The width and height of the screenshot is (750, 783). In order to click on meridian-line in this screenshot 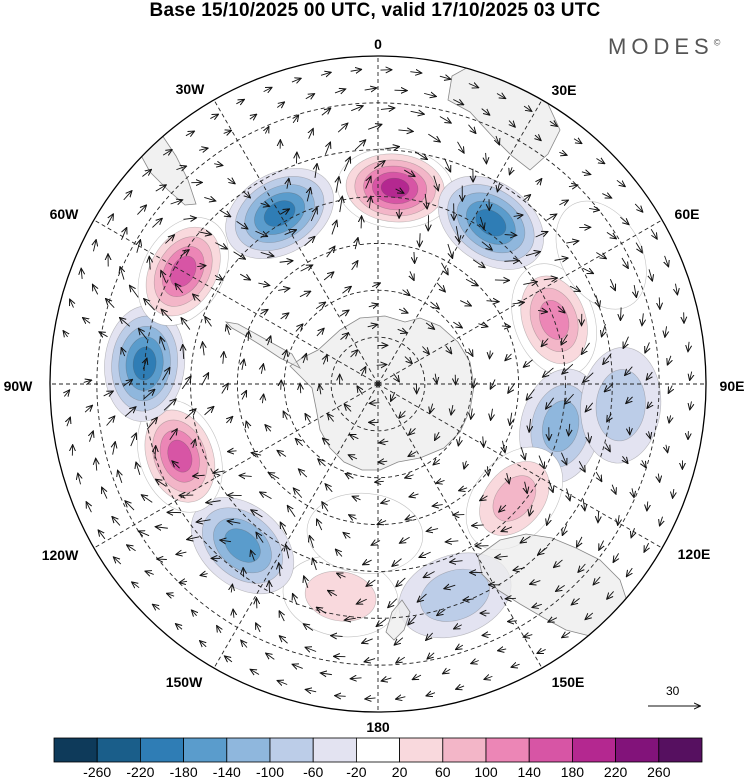, I will do `click(236, 302)`.